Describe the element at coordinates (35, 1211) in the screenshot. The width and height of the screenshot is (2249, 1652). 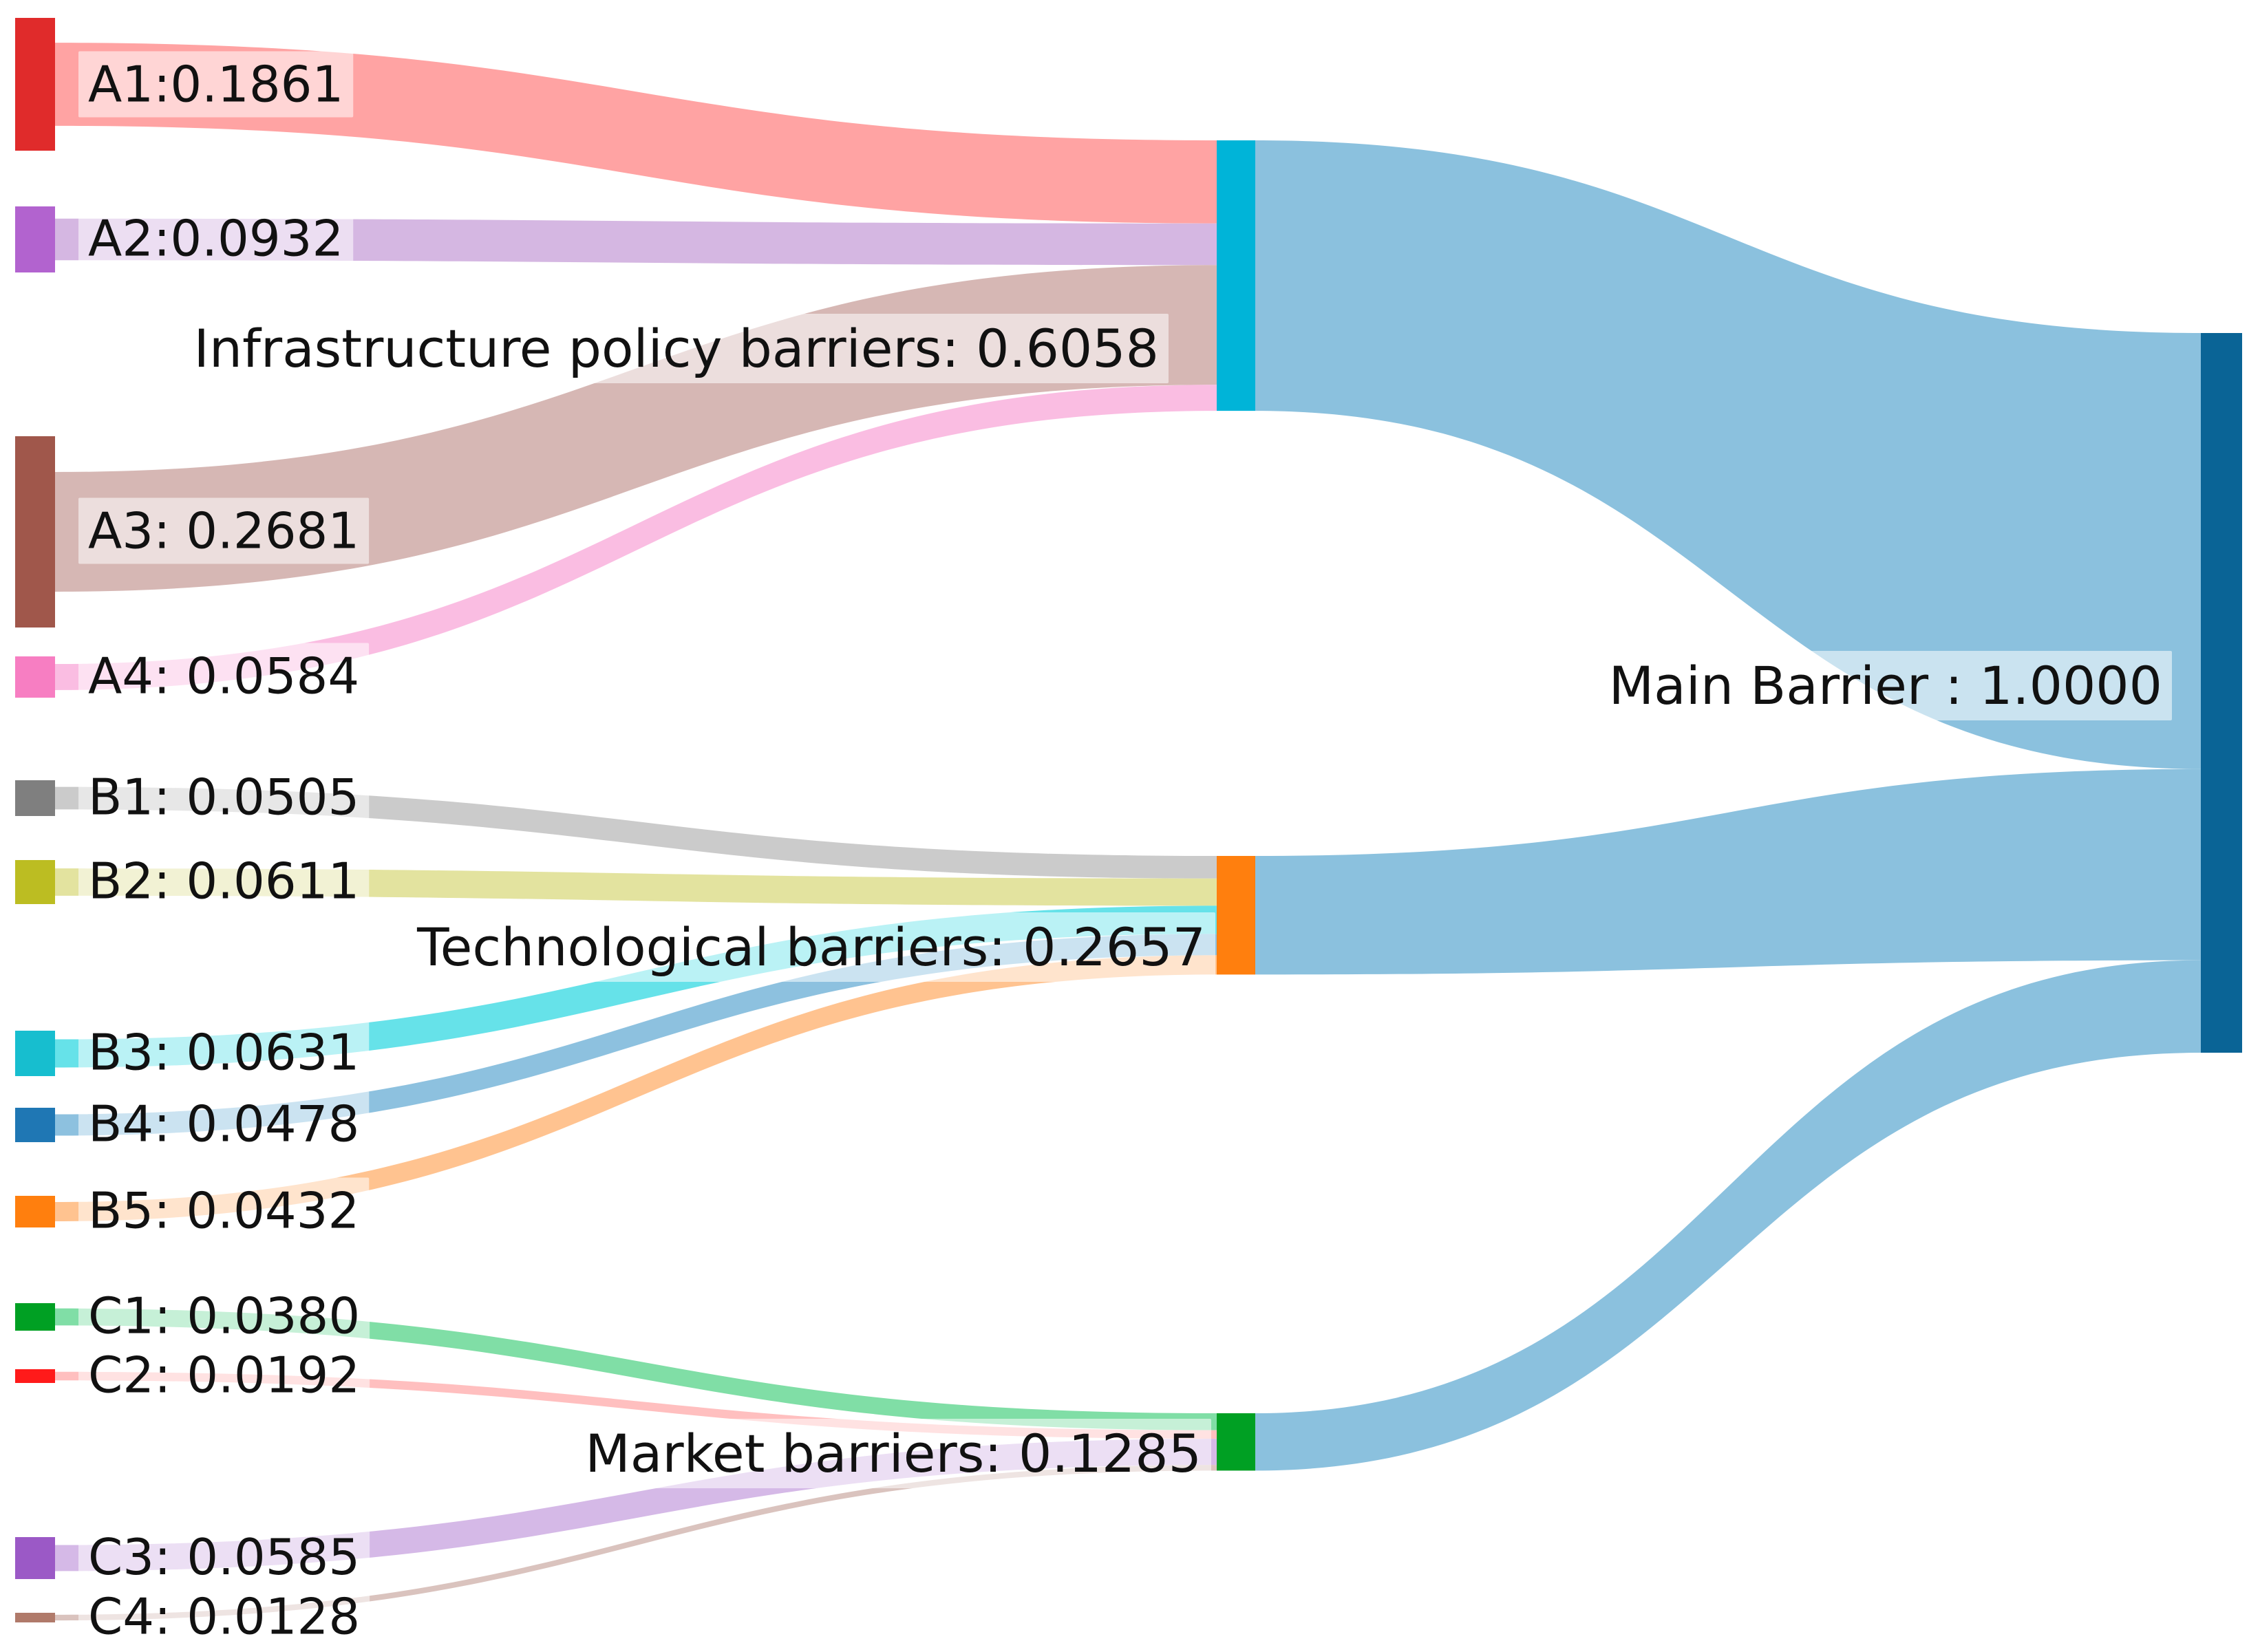
I see `node-b5` at that location.